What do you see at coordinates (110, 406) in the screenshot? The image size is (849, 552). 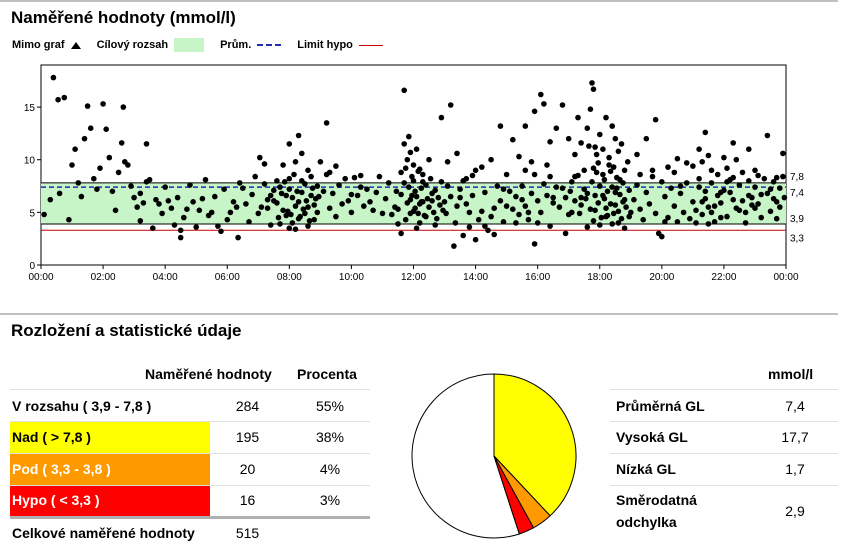 I see `row-bg-in-range` at bounding box center [110, 406].